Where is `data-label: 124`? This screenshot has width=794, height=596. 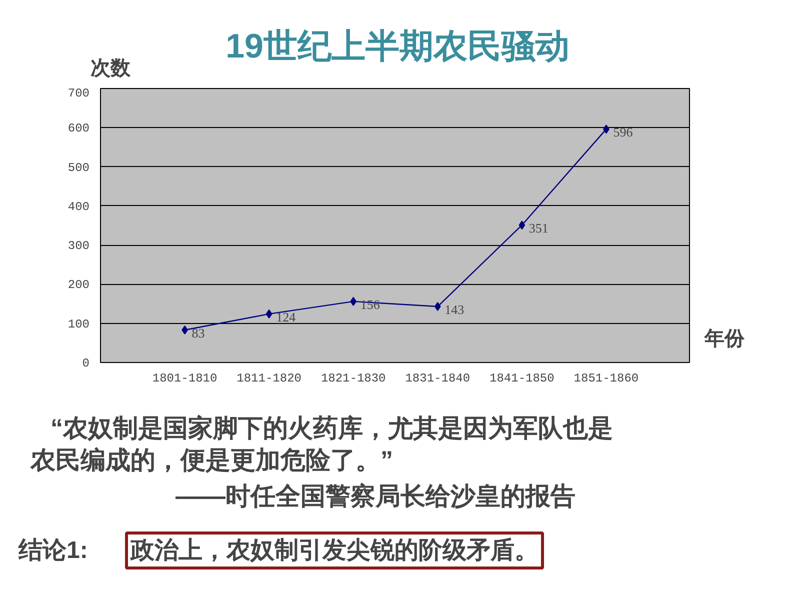
data-label: 124 is located at coordinates (286, 316).